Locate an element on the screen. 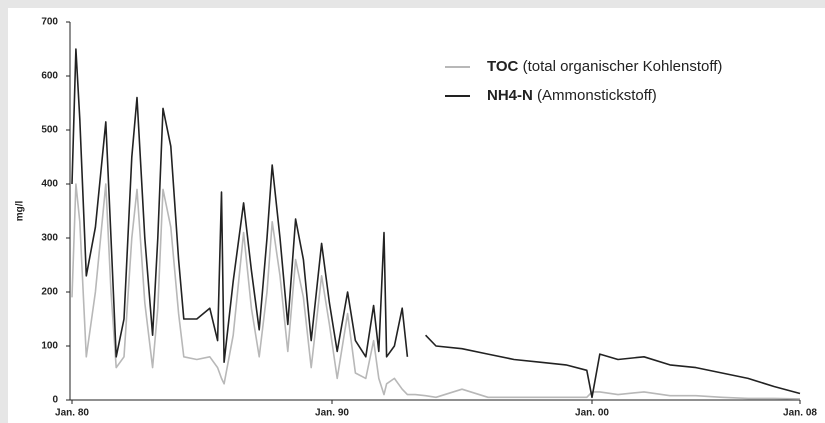  legend-name: TOC is located at coordinates (503, 66).